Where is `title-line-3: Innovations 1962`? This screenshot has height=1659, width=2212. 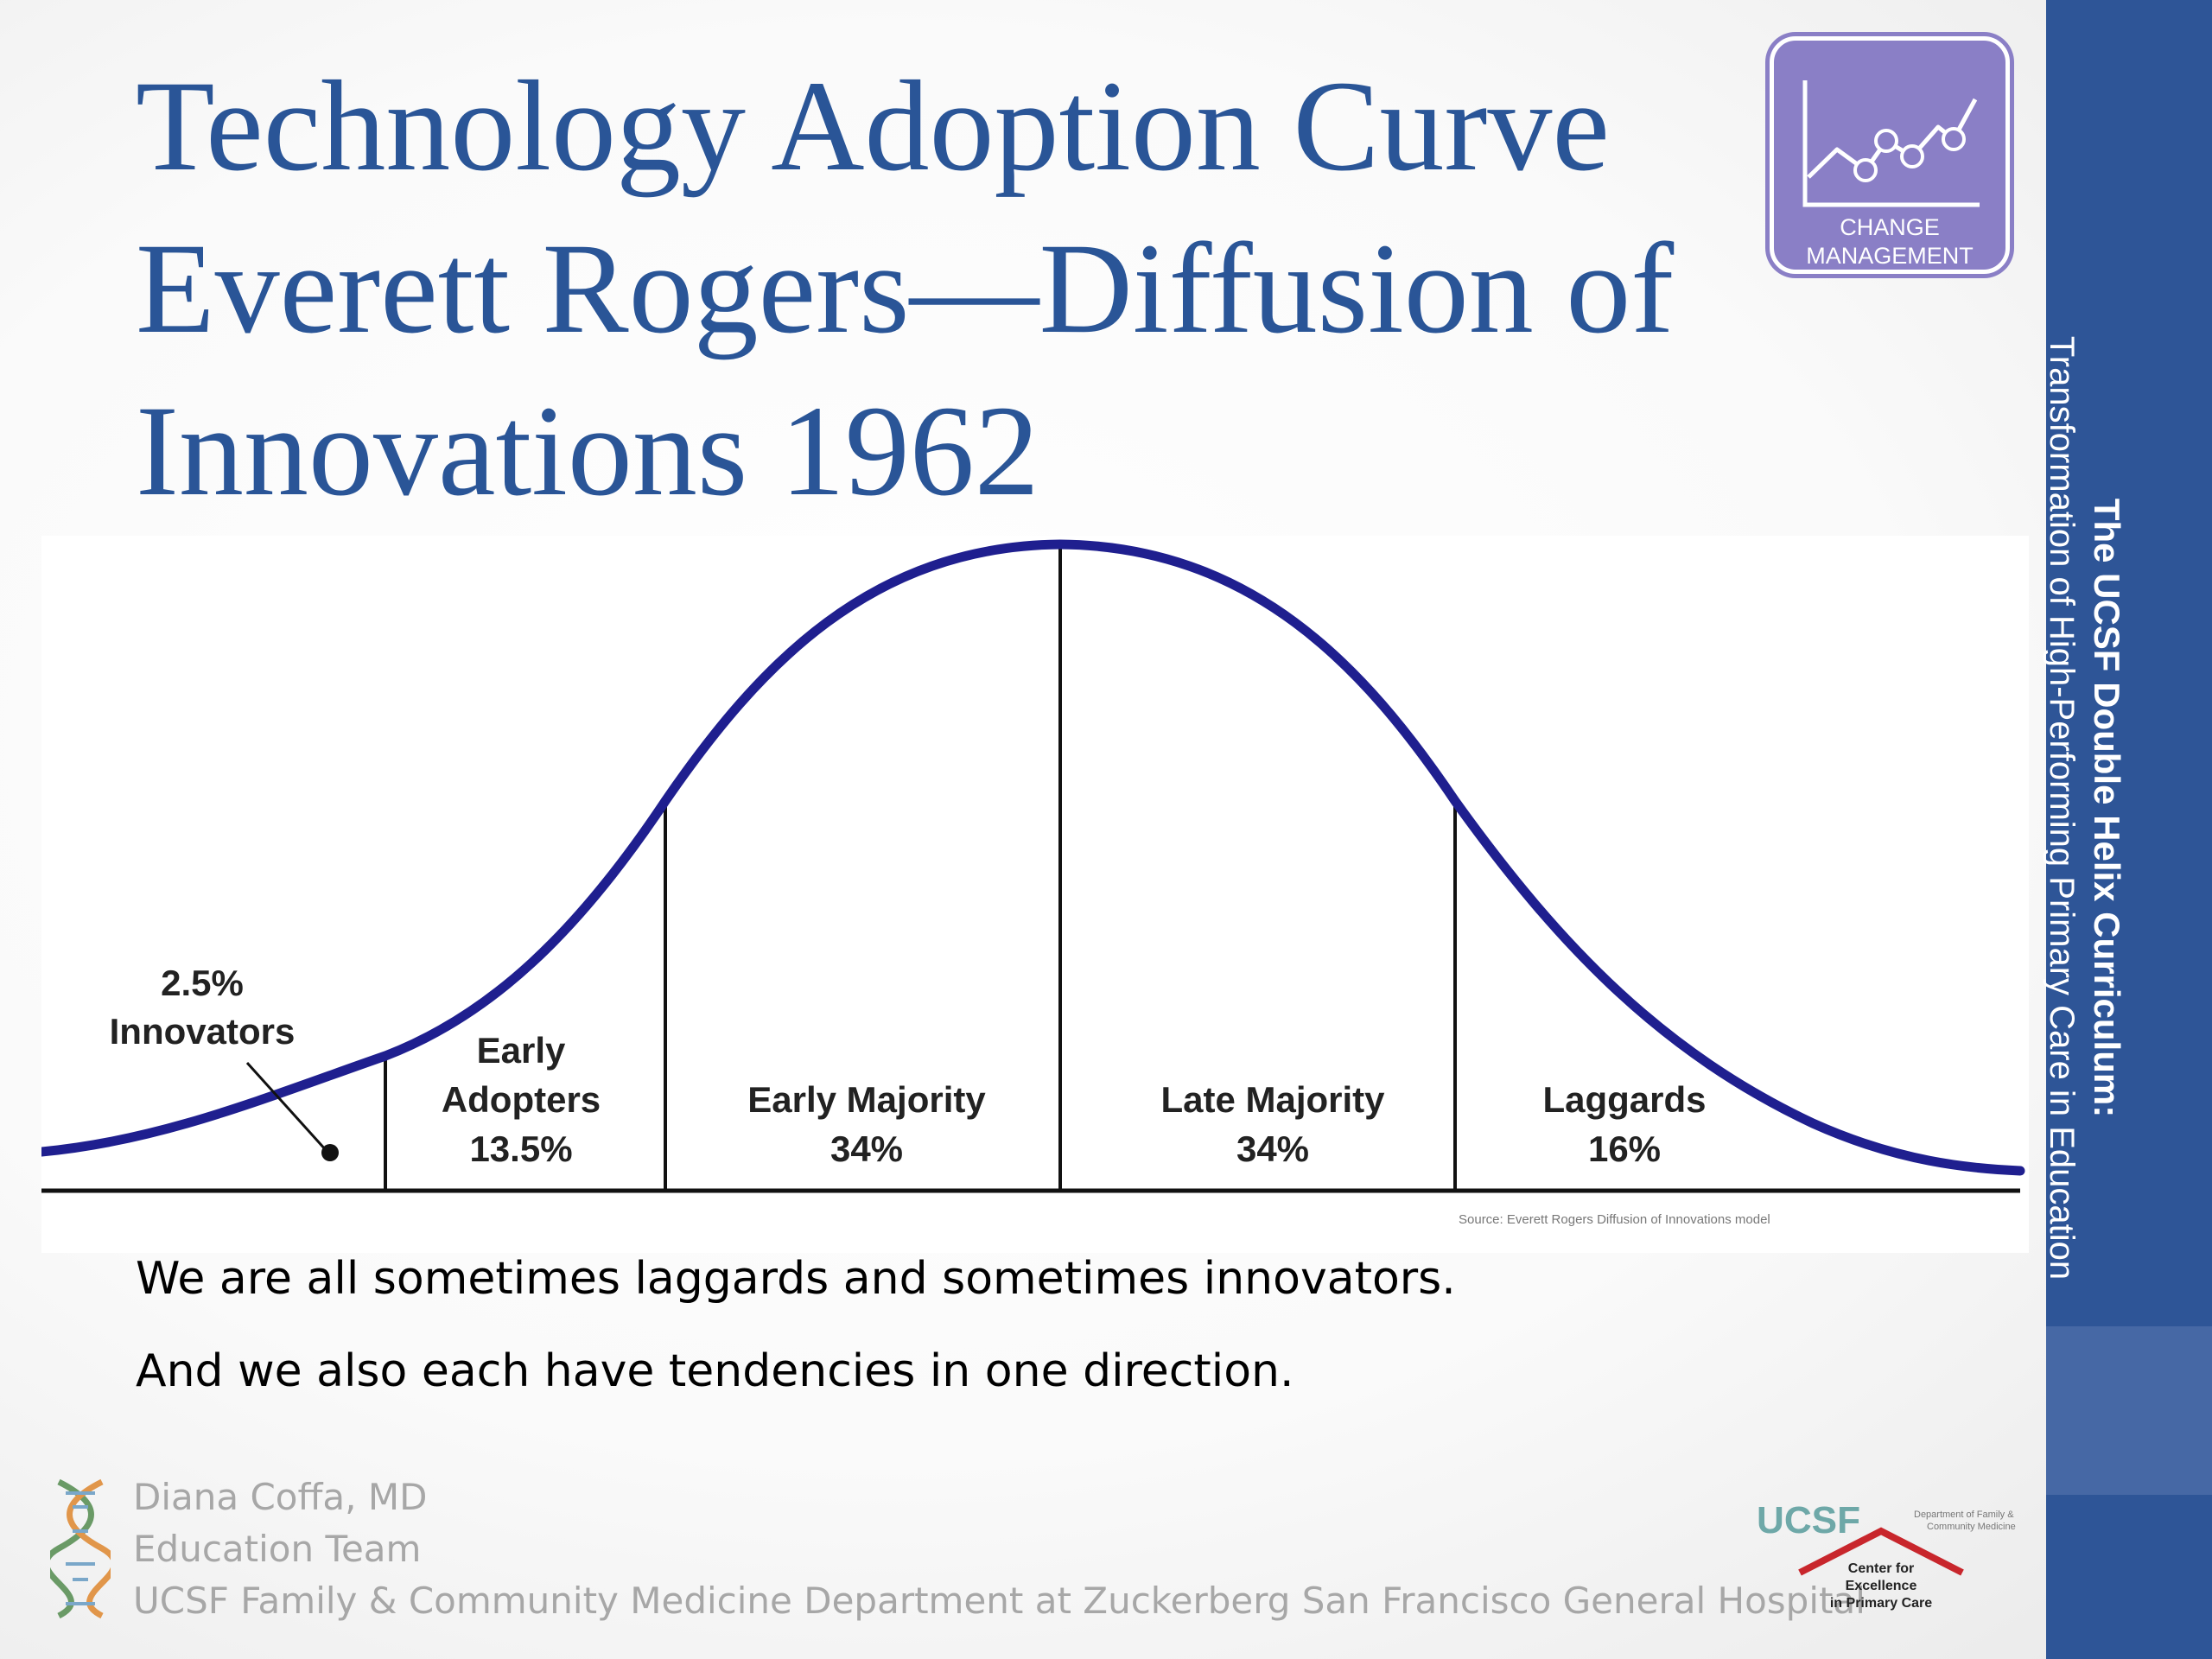
title-line-3: Innovations 1962 is located at coordinates (587, 451).